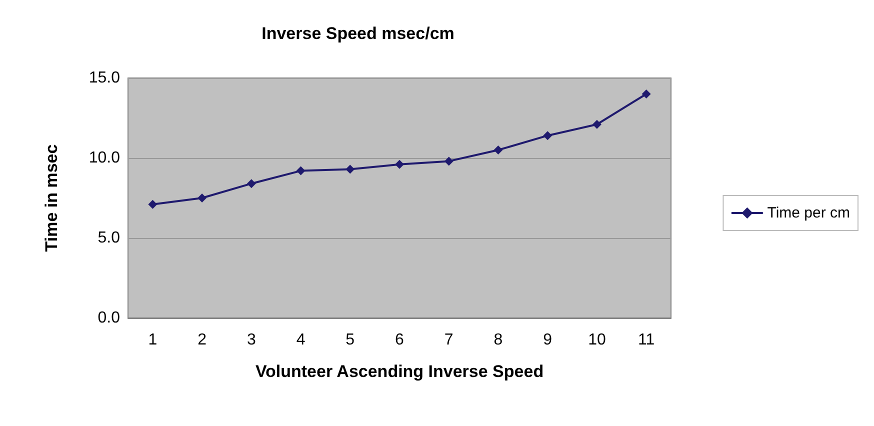 The height and width of the screenshot is (426, 874). Describe the element at coordinates (597, 340) in the screenshot. I see `x-tick-label: 10` at that location.